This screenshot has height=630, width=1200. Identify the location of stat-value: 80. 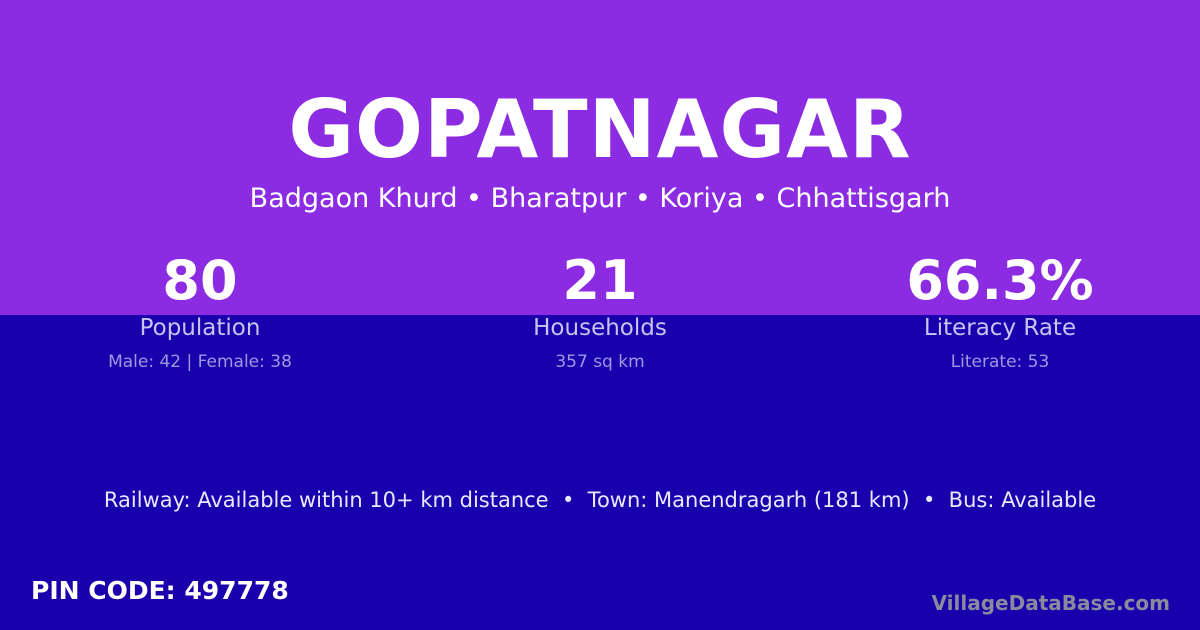
(200, 280).